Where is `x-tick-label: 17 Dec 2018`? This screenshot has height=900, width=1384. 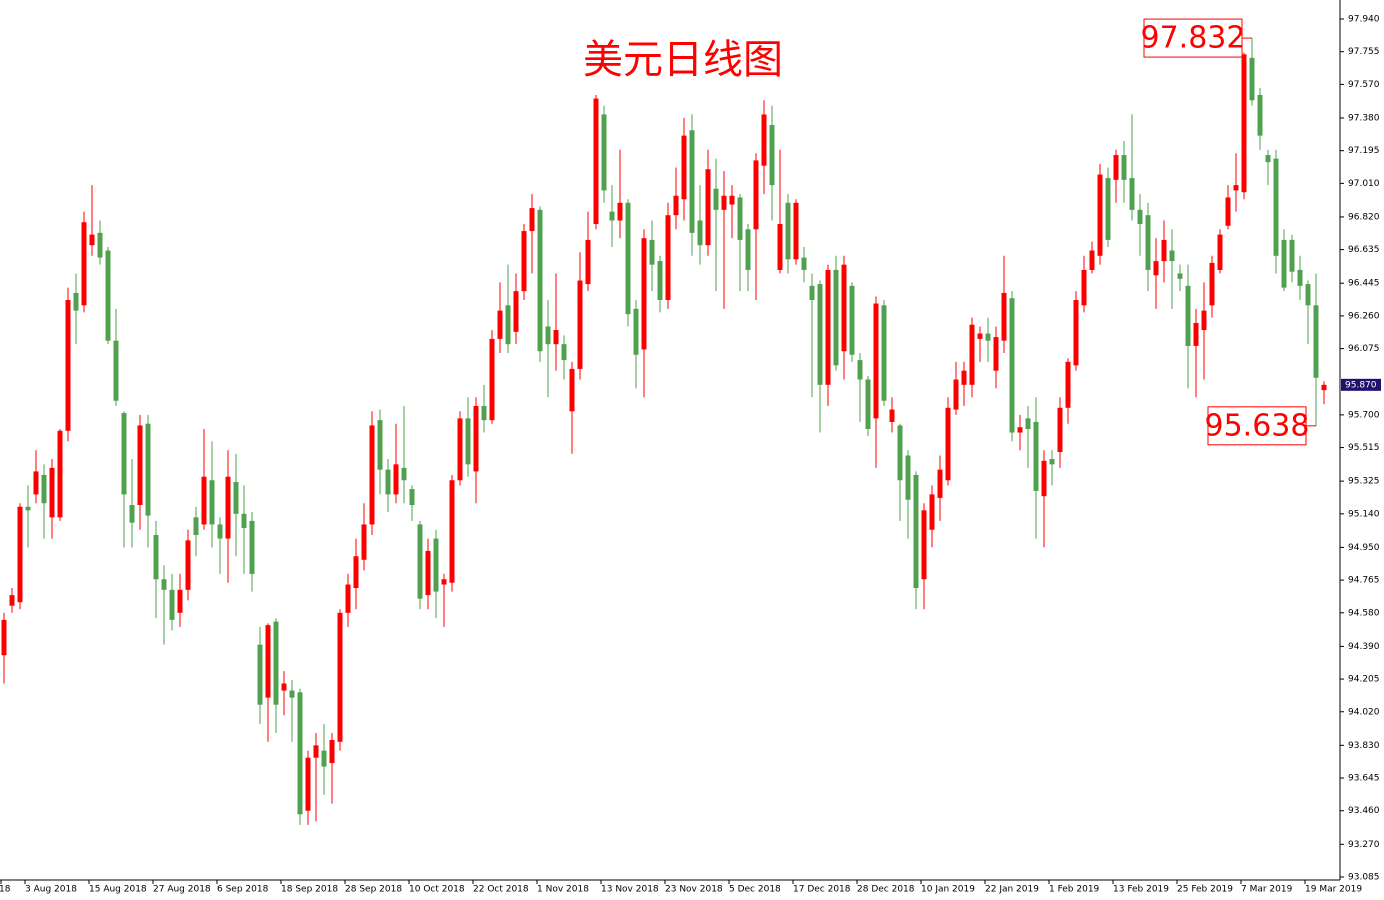
x-tick-label: 17 Dec 2018 is located at coordinates (822, 890).